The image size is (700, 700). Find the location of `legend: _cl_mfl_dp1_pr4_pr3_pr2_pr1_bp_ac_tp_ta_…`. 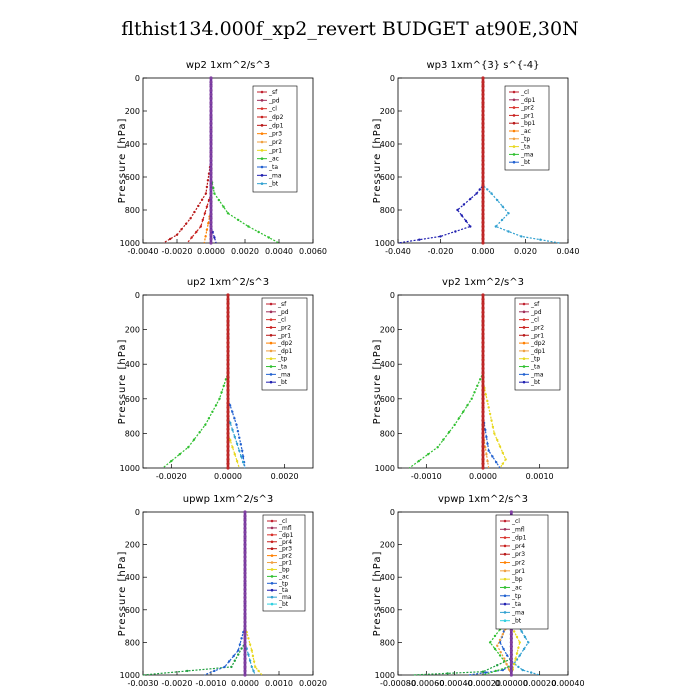

legend: _cl_mfl_dp1_pr4_pr3_pr2_pr1_bp_ac_tp_ta_… is located at coordinates (522, 572).